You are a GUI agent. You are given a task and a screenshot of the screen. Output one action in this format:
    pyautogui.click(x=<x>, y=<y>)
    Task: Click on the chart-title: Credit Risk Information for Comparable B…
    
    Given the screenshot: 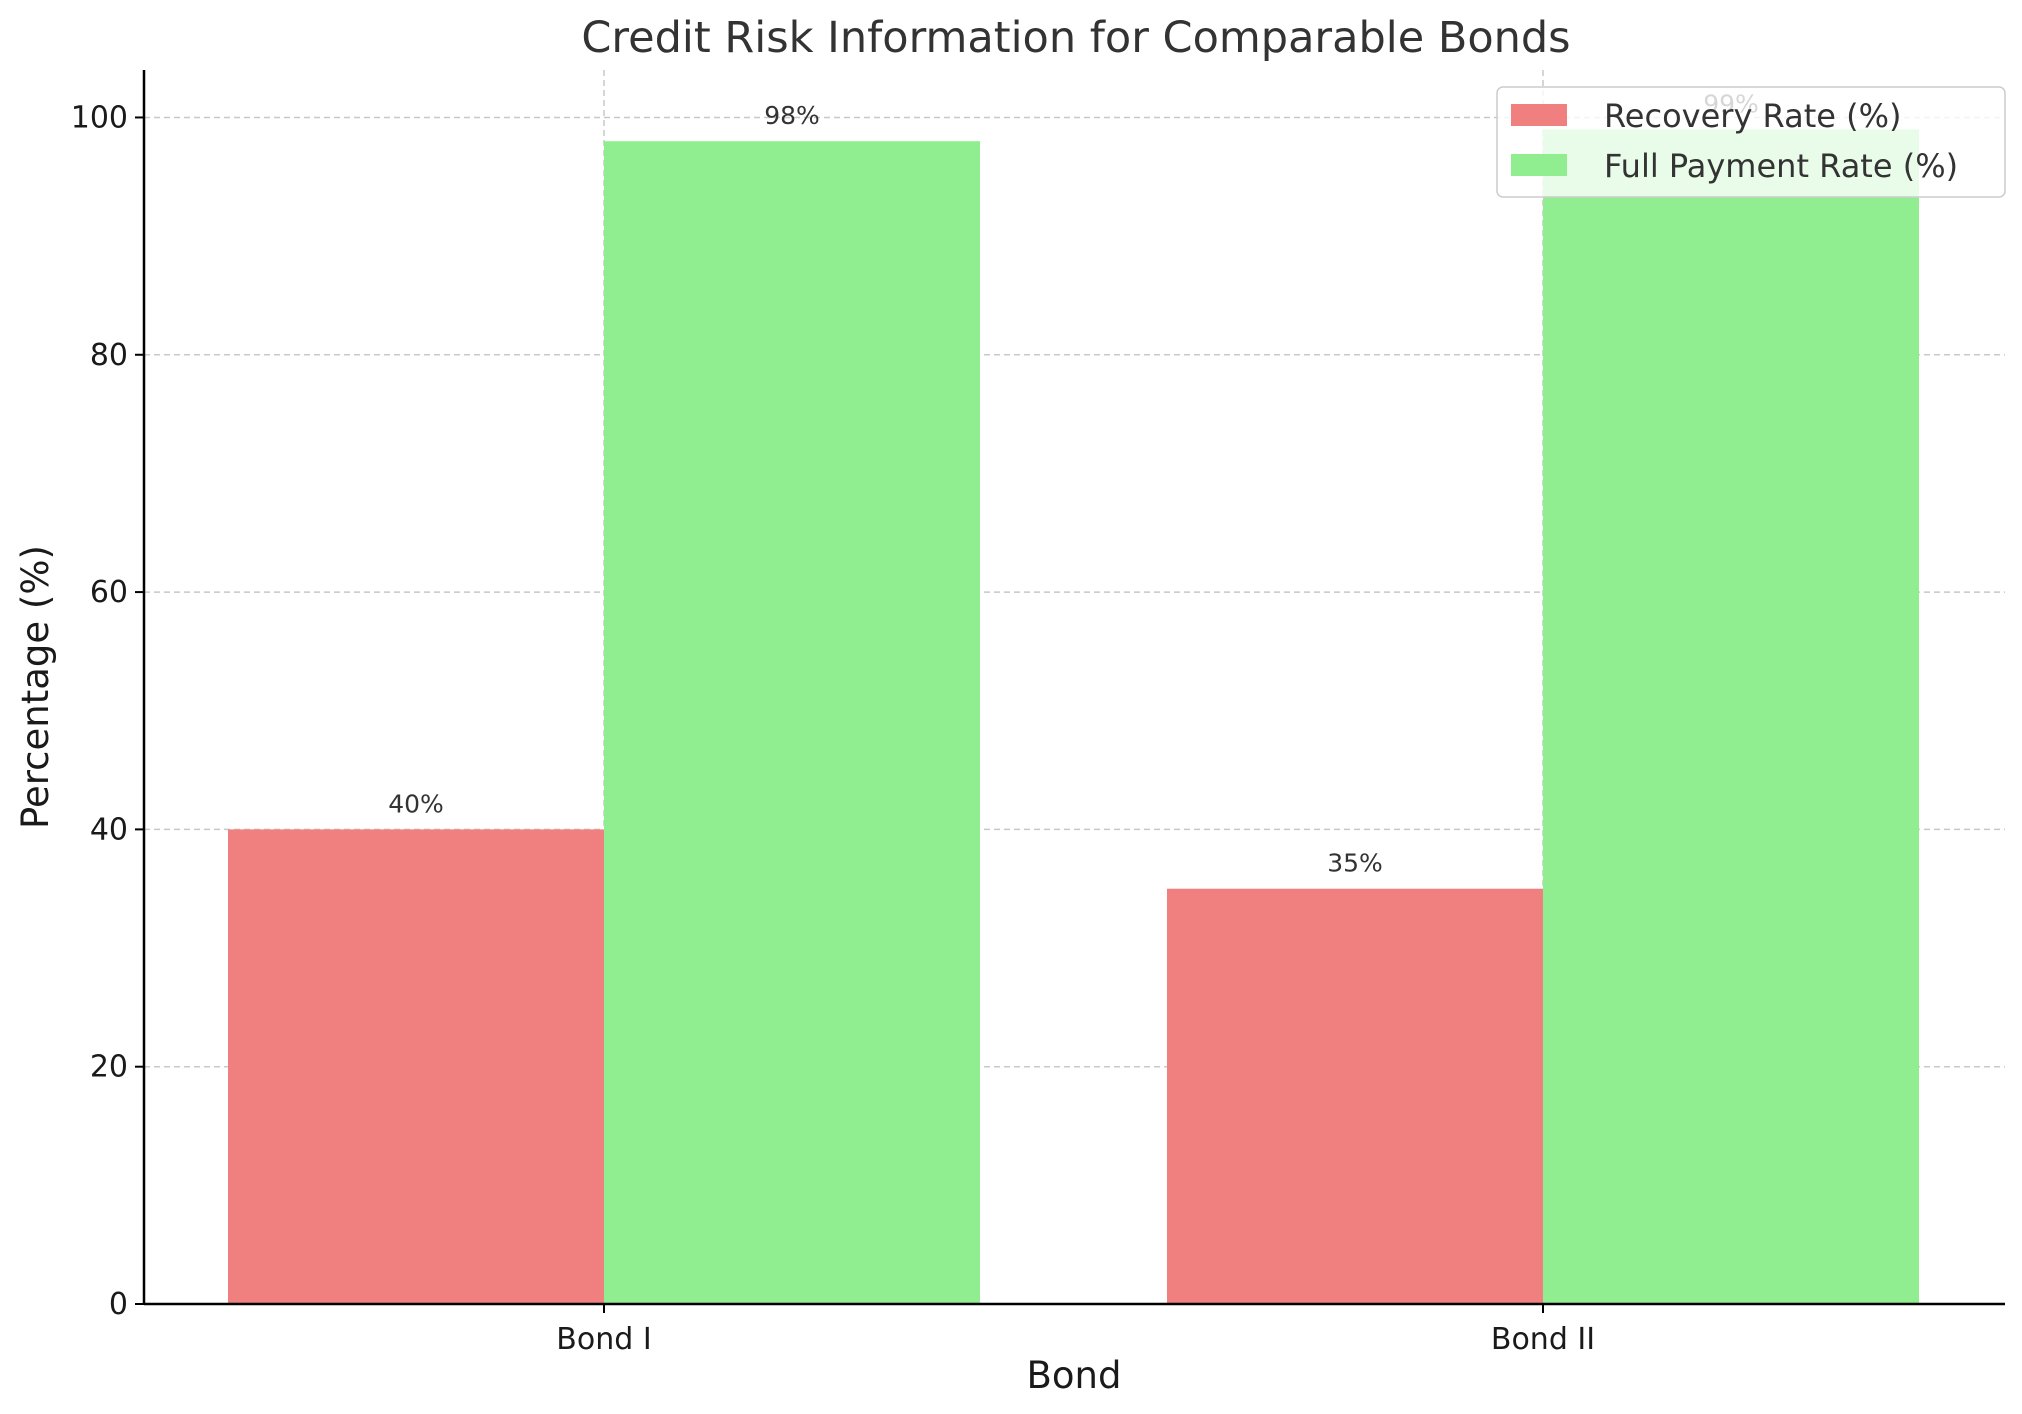 What is the action you would take?
    pyautogui.click(x=1075, y=38)
    